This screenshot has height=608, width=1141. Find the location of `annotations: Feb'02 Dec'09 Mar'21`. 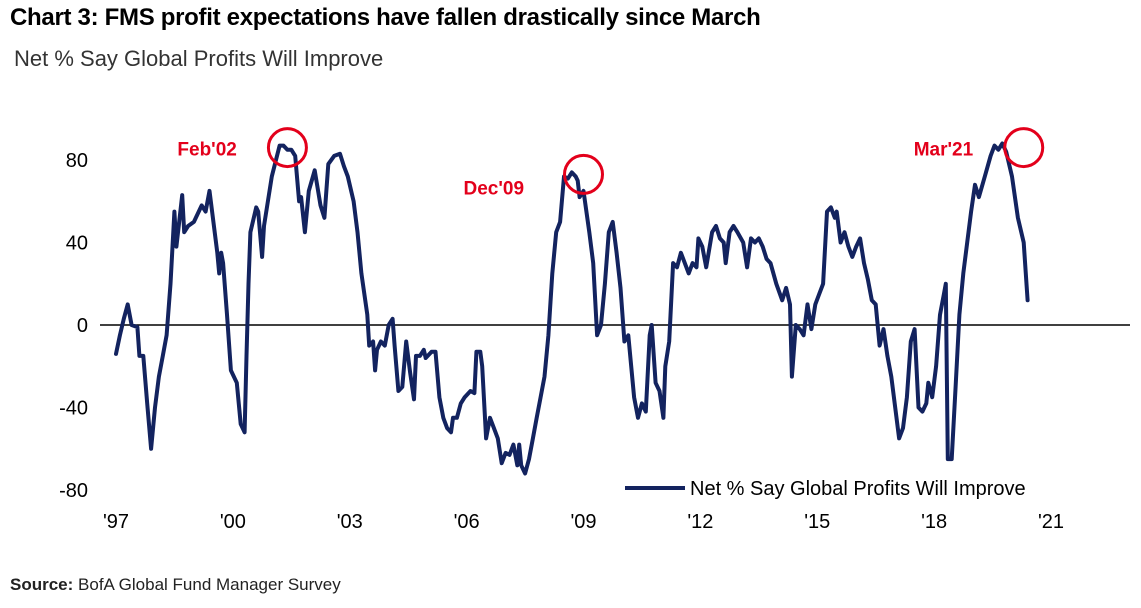

annotations: Feb'02 Dec'09 Mar'21 is located at coordinates (611, 163).